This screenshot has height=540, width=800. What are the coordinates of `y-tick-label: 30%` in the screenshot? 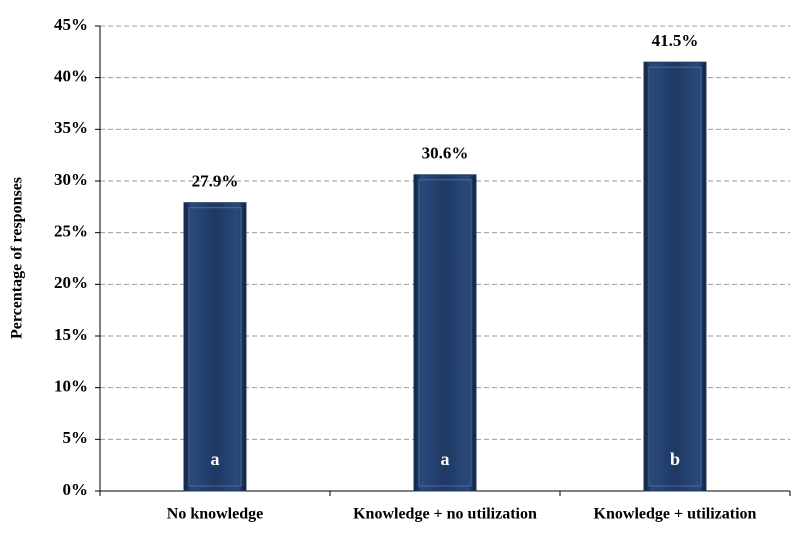 It's located at (71, 179).